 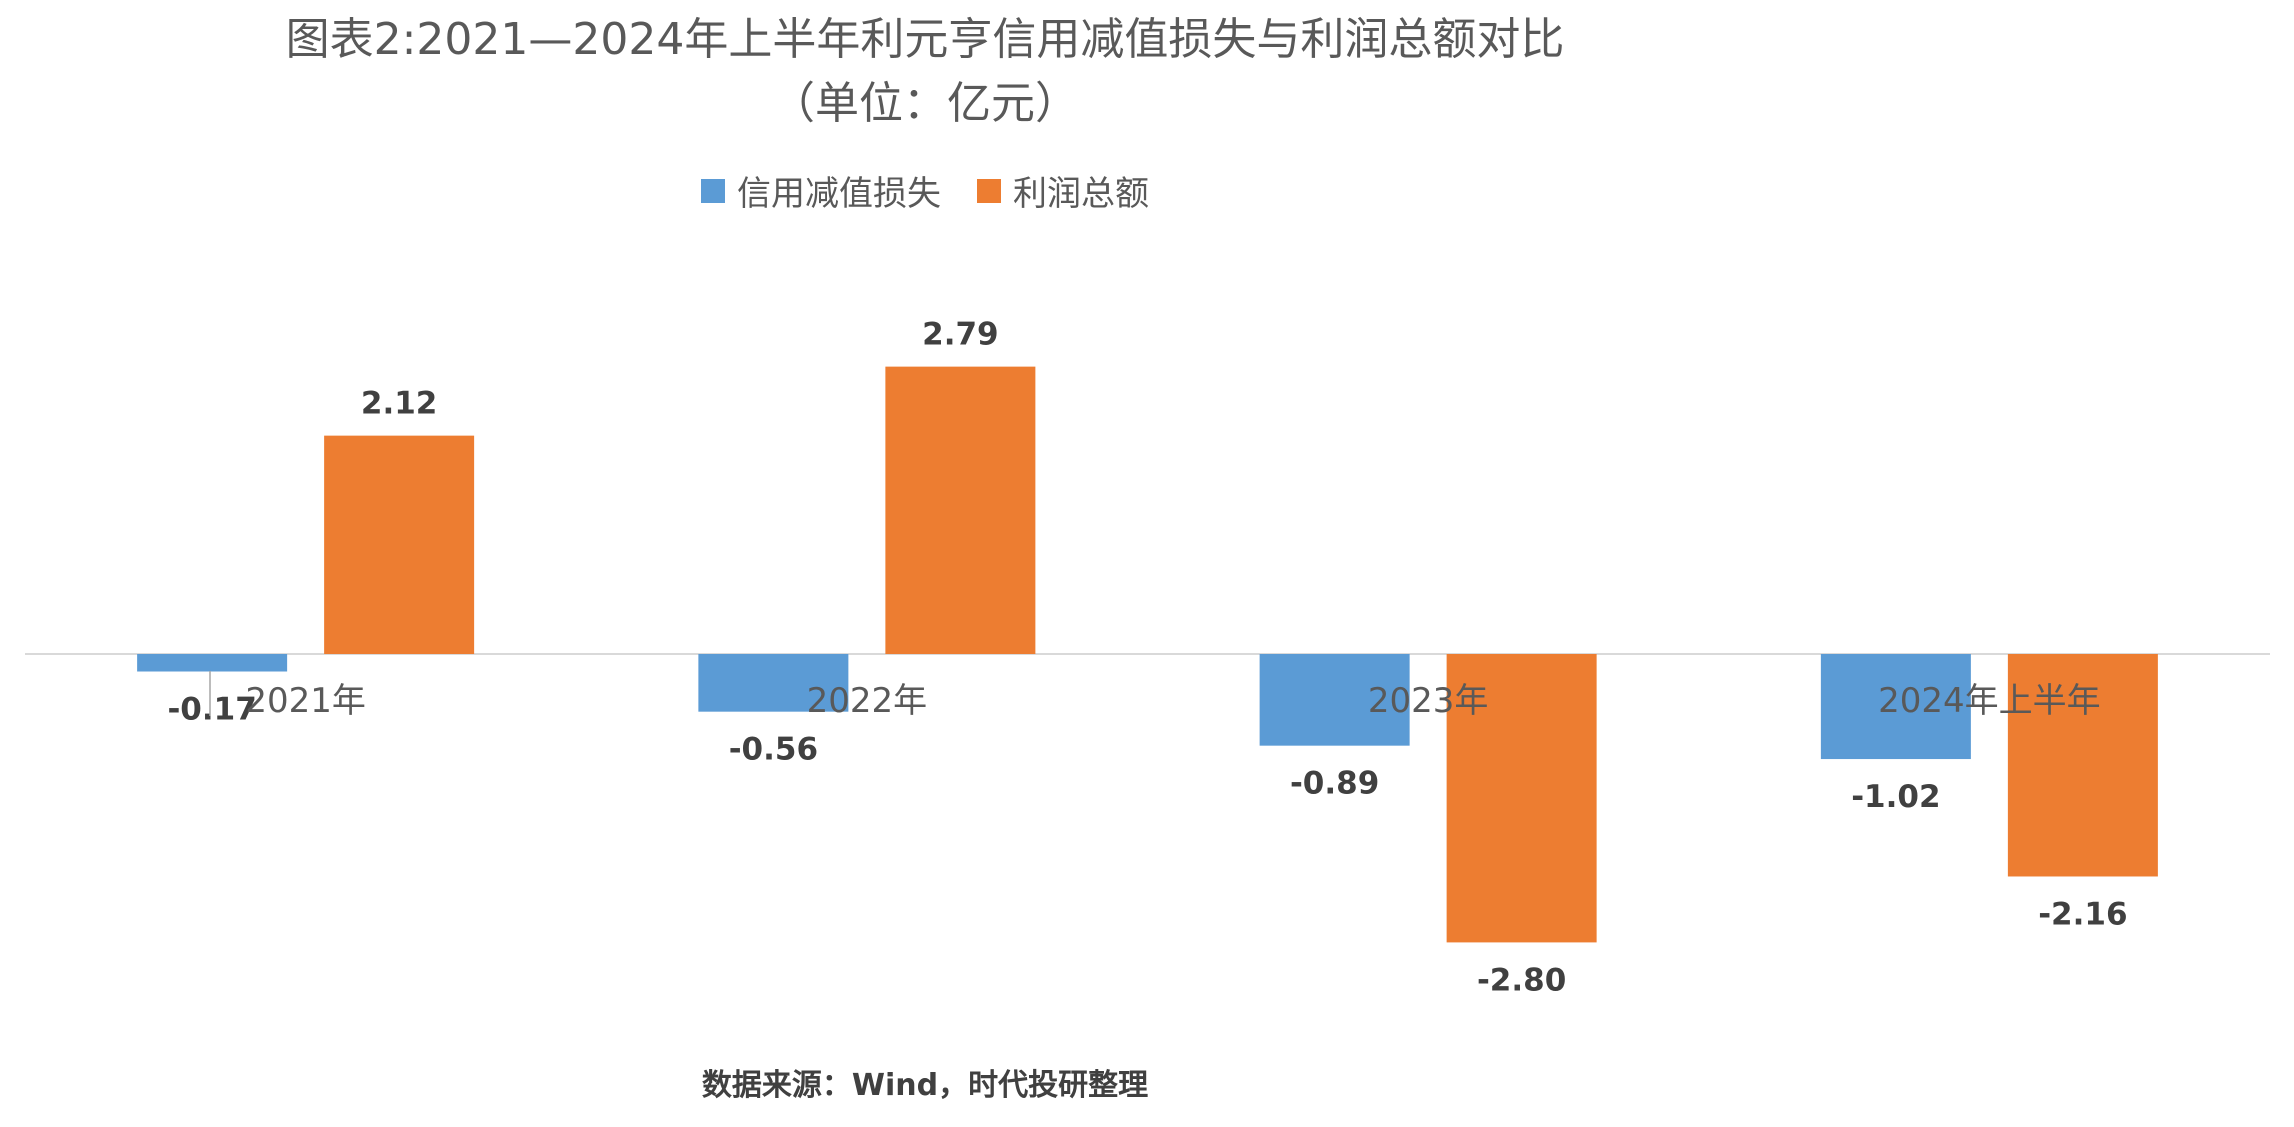 What do you see at coordinates (773, 750) in the screenshot?
I see `data-label: -0.56` at bounding box center [773, 750].